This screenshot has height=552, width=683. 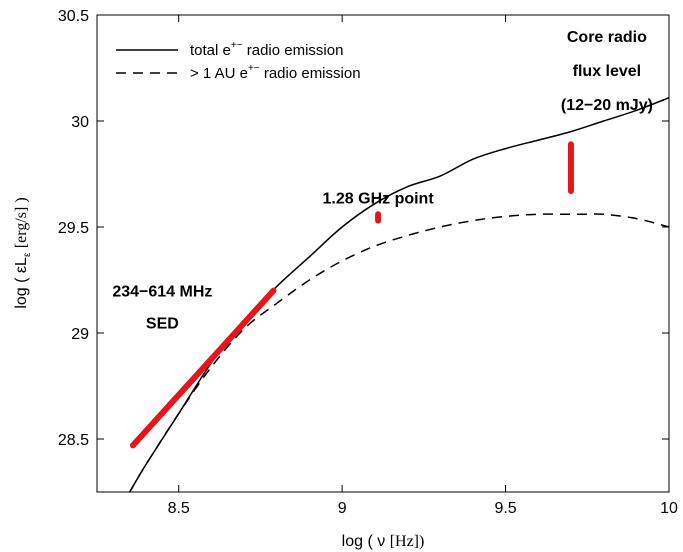 I want to click on legend-label-au: > 1 AU e+− radio emission, so click(x=275, y=72).